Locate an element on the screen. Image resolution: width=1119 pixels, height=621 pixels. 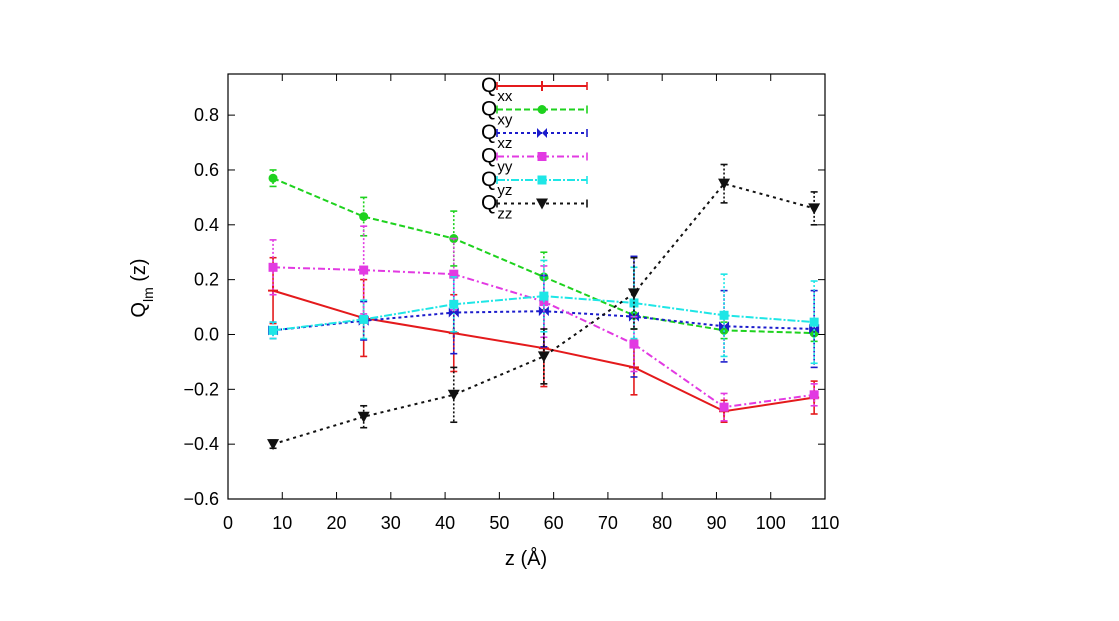
x-tick-label: 40 is located at coordinates (445, 523).